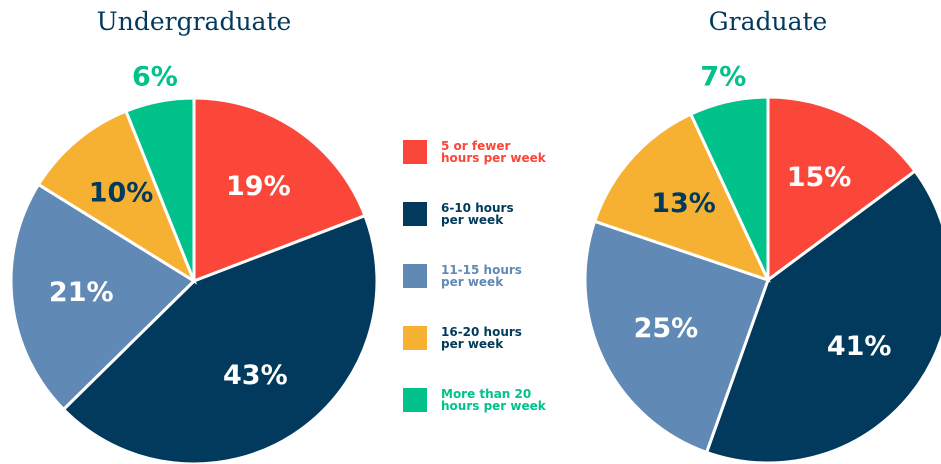 The height and width of the screenshot is (464, 941). Describe the element at coordinates (255, 375) in the screenshot. I see `data-label: 43%` at that location.